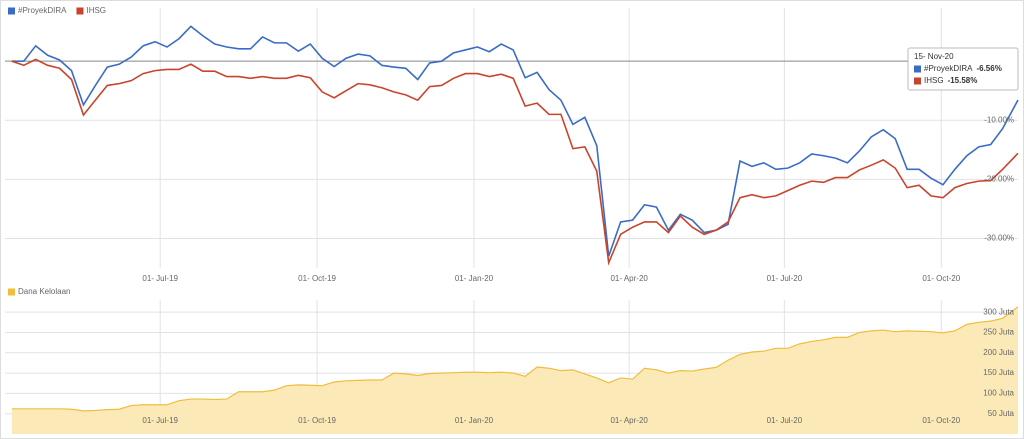  What do you see at coordinates (948, 68) in the screenshot?
I see `tooltip-name: #ProyekDIRA` at bounding box center [948, 68].